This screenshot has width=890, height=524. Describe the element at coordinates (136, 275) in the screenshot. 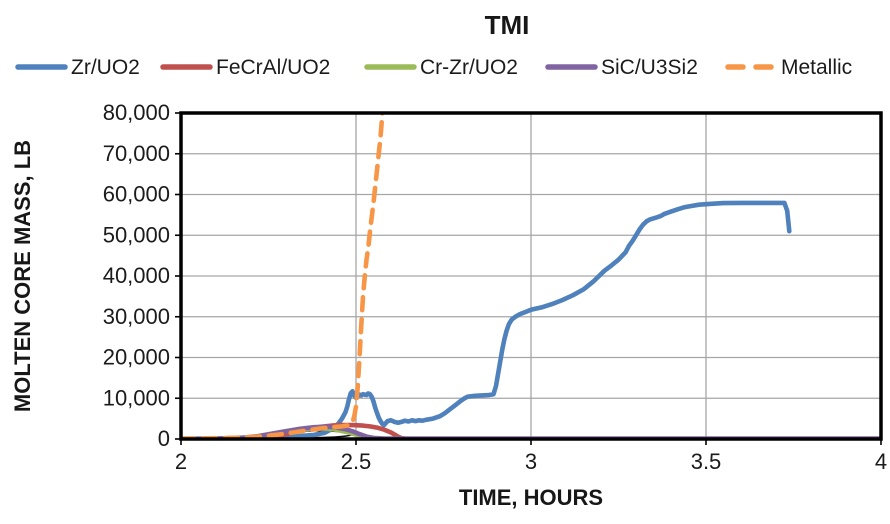

I see `y-tick-label: 40,000` at that location.